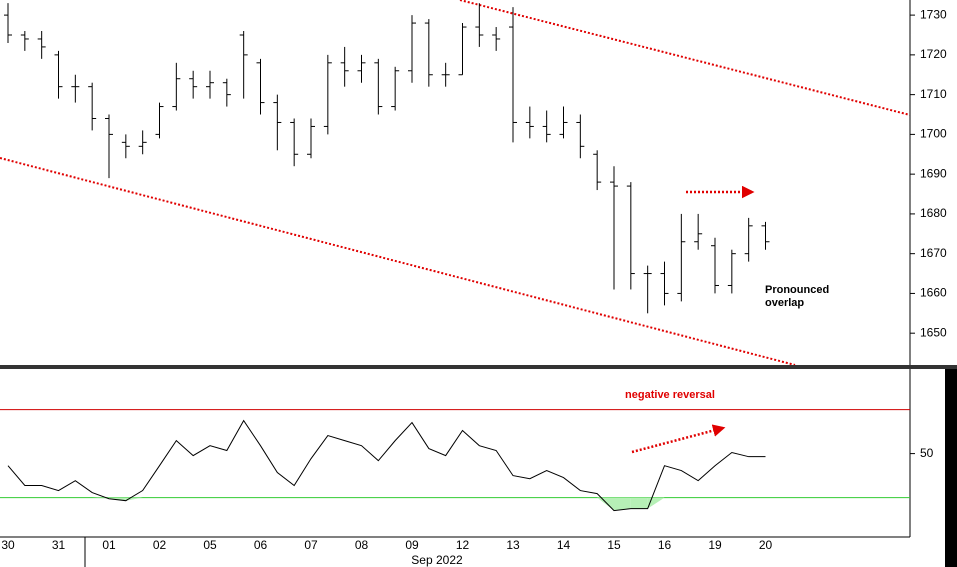  I want to click on x-tick-label: 31, so click(59, 545).